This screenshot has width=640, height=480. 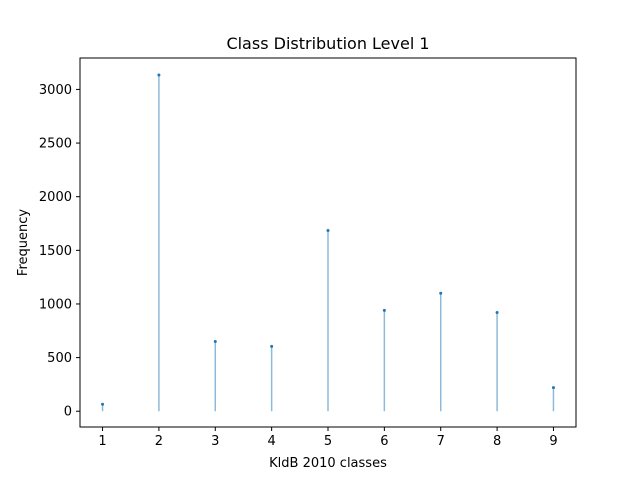 What do you see at coordinates (68, 412) in the screenshot?
I see `y-tick-label: 0` at bounding box center [68, 412].